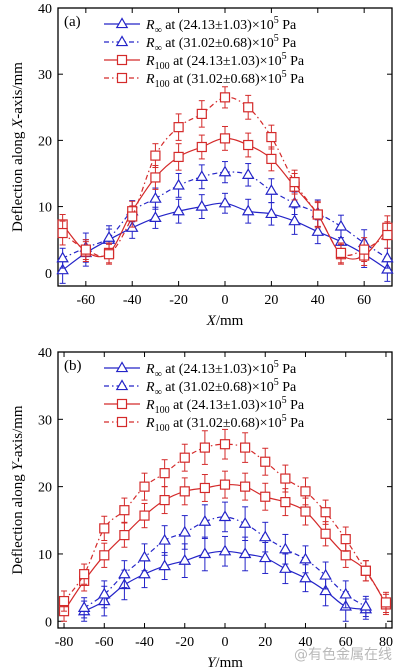 Image resolution: width=400 pixels, height=670 pixels. I want to click on x-tick-label: -80, so click(64, 642).